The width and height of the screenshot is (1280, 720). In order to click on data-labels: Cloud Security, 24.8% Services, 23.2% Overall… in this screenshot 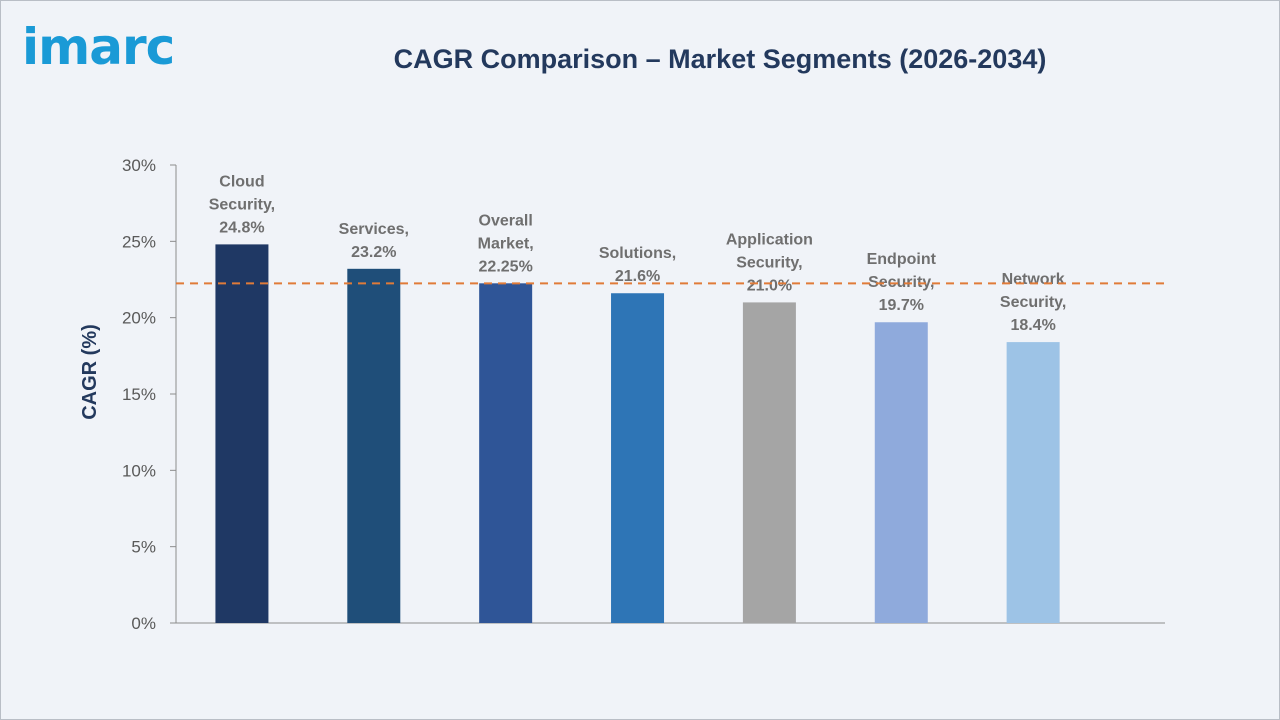, I will do `click(638, 253)`.